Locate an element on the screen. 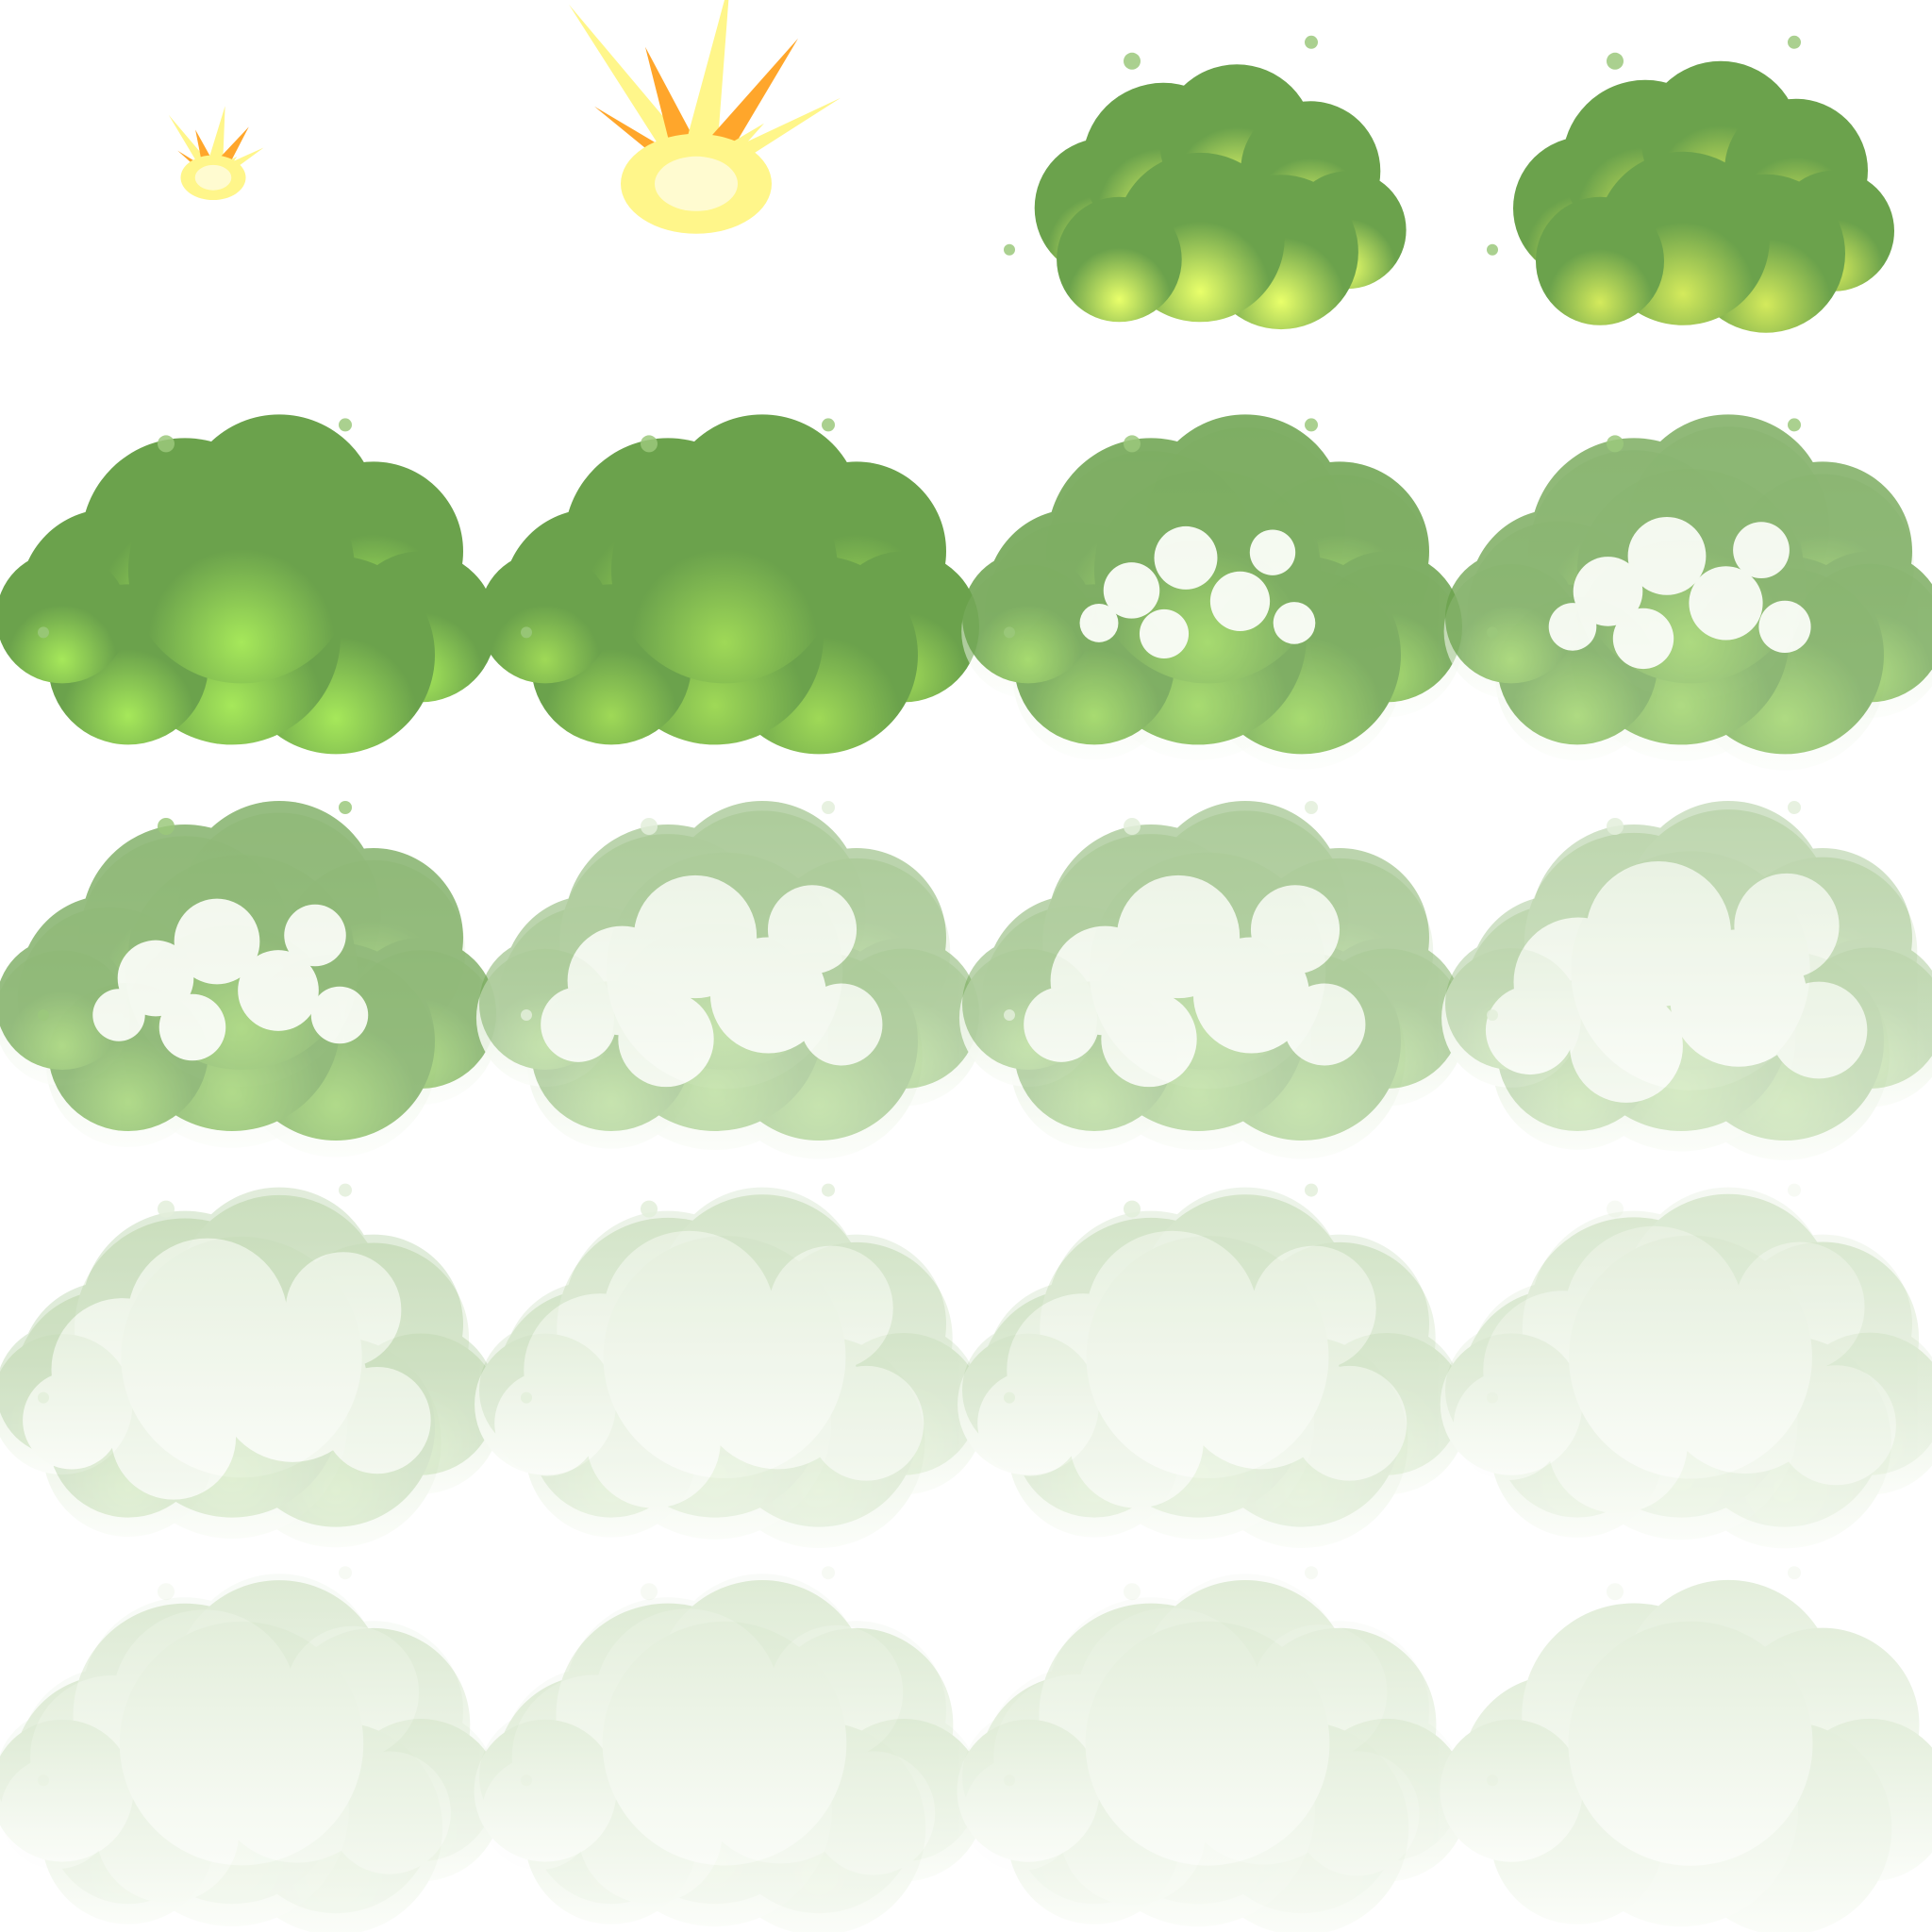 The image size is (1932, 1932). spark-ray is located at coordinates (195, 146).